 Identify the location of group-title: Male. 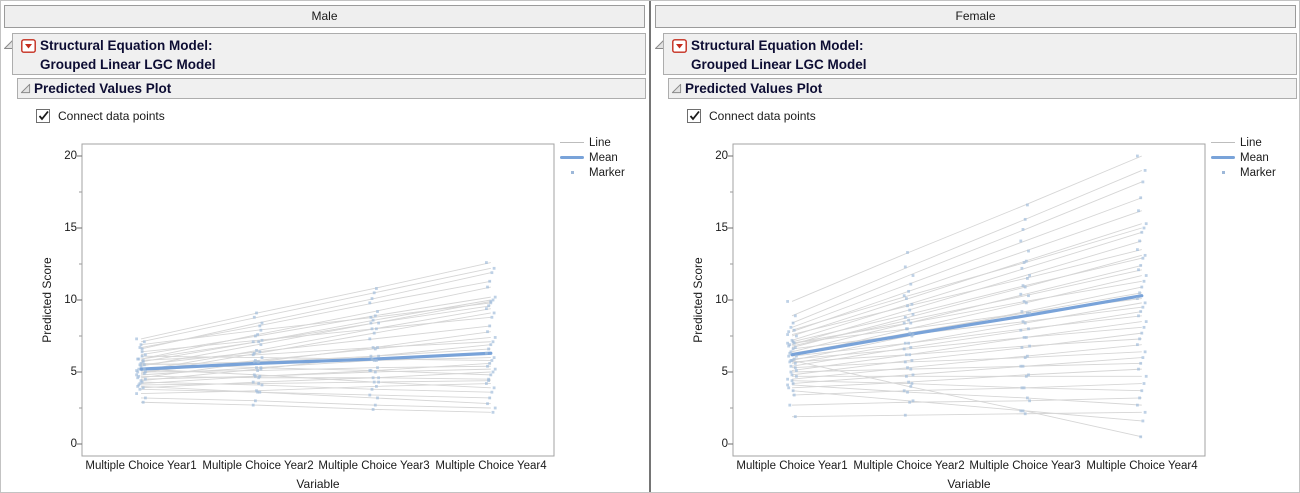
(324, 16).